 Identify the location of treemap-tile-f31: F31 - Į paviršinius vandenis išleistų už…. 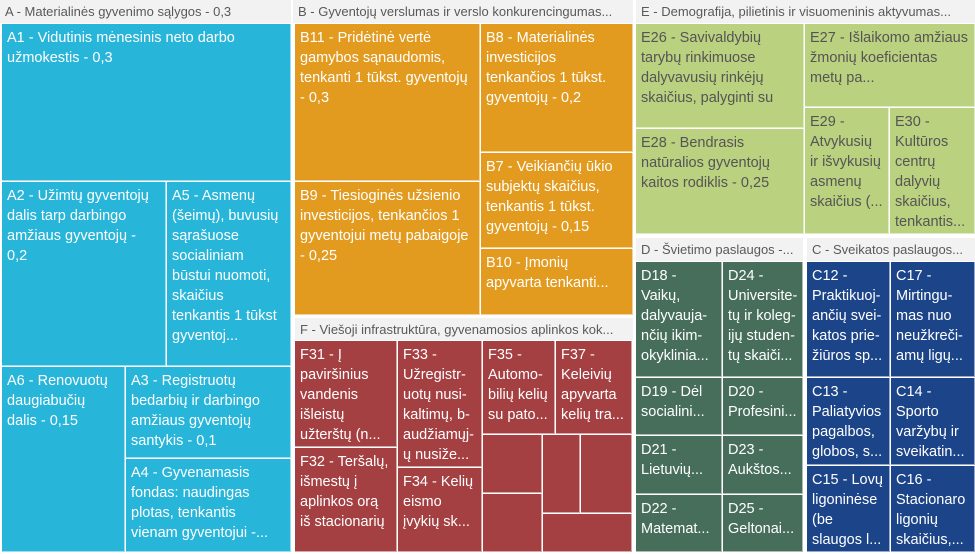
(346, 394).